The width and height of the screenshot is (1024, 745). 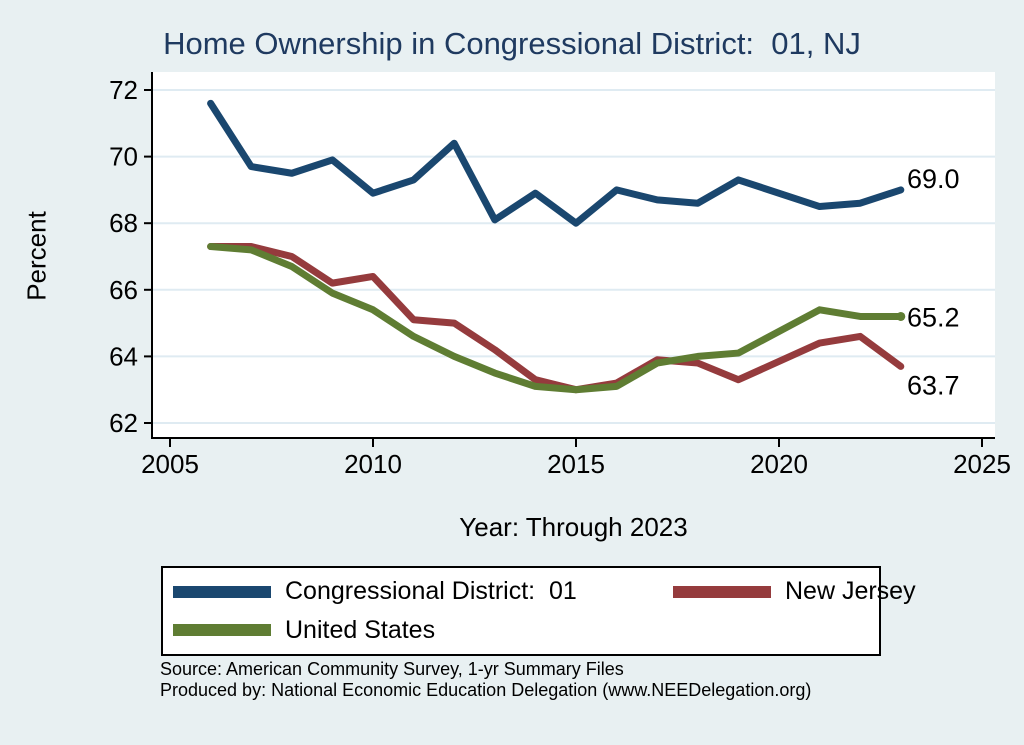 What do you see at coordinates (170, 464) in the screenshot?
I see `x-tick-label: 2005` at bounding box center [170, 464].